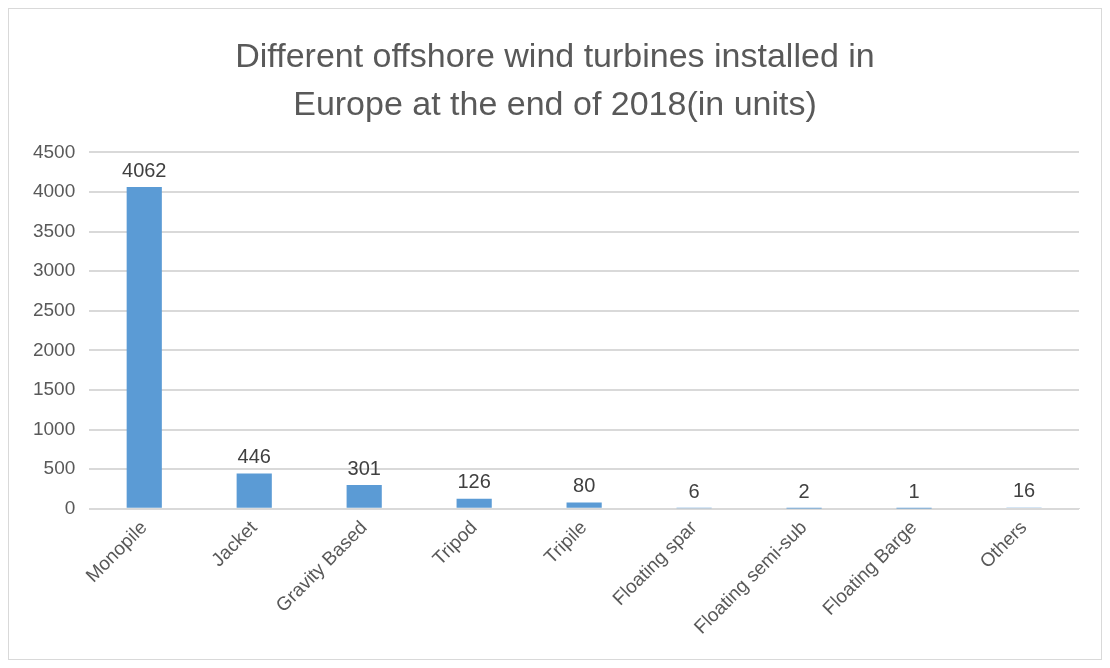 The width and height of the screenshot is (1110, 668). Describe the element at coordinates (54, 191) in the screenshot. I see `y-tick-label: 4000` at that location.